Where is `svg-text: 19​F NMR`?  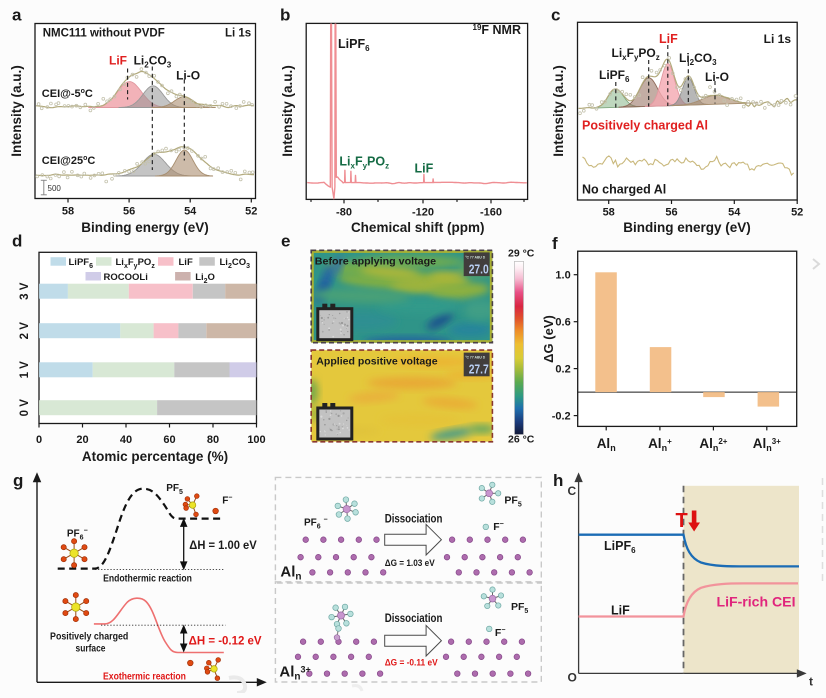 svg-text: 19​F NMR is located at coordinates (497, 30).